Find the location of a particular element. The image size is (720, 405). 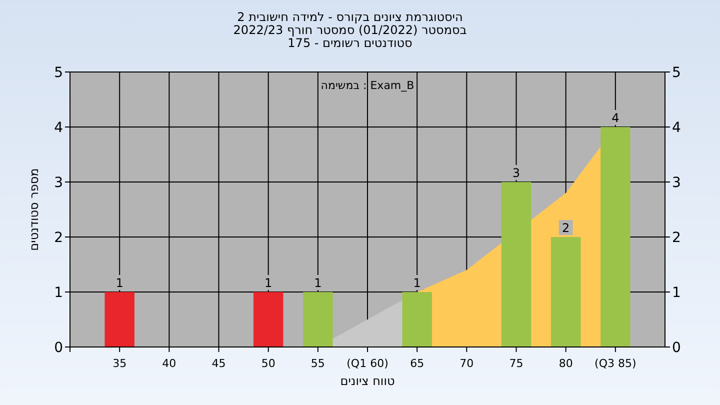

y-tick-label: 0 is located at coordinates (58, 348).